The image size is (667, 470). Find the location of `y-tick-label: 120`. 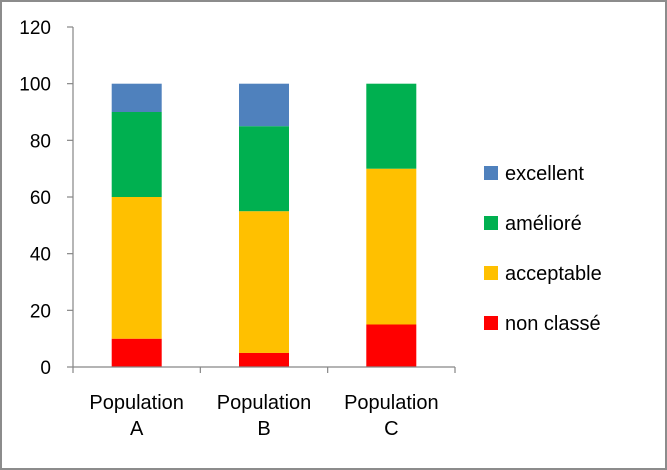

y-tick-label: 120 is located at coordinates (35, 28).